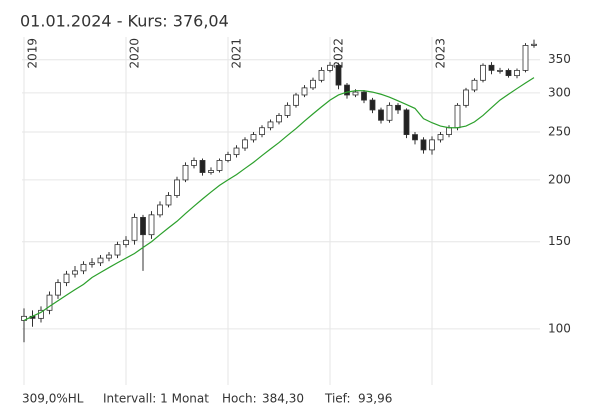  What do you see at coordinates (559, 179) in the screenshot?
I see `y-tick-label: 200` at bounding box center [559, 179].